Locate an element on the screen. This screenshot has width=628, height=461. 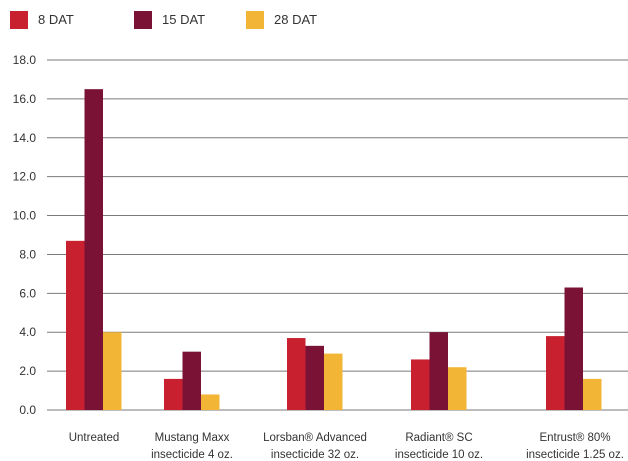
legend-label-8dat: 8 DAT is located at coordinates (56, 19).